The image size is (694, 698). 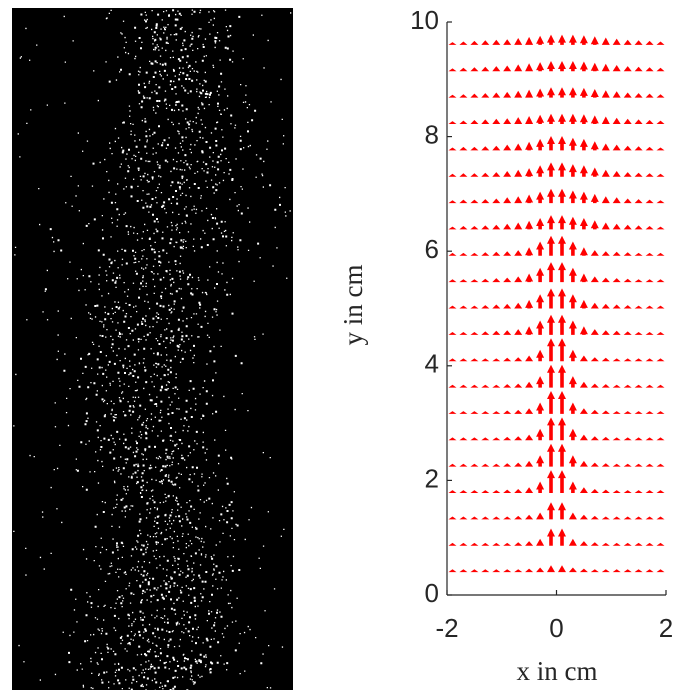 I want to click on y-tick-label: 10, so click(x=424, y=20).